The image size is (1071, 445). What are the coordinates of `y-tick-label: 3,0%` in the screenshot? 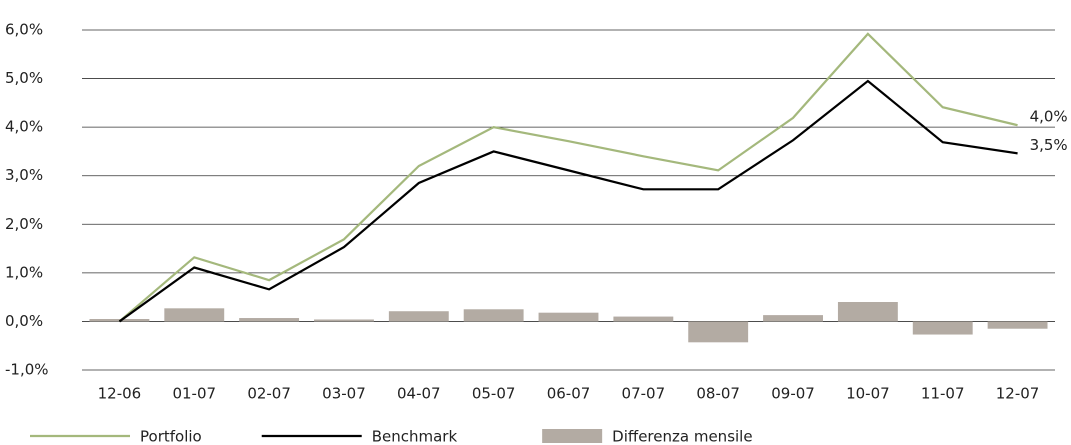 It's located at (24, 175).